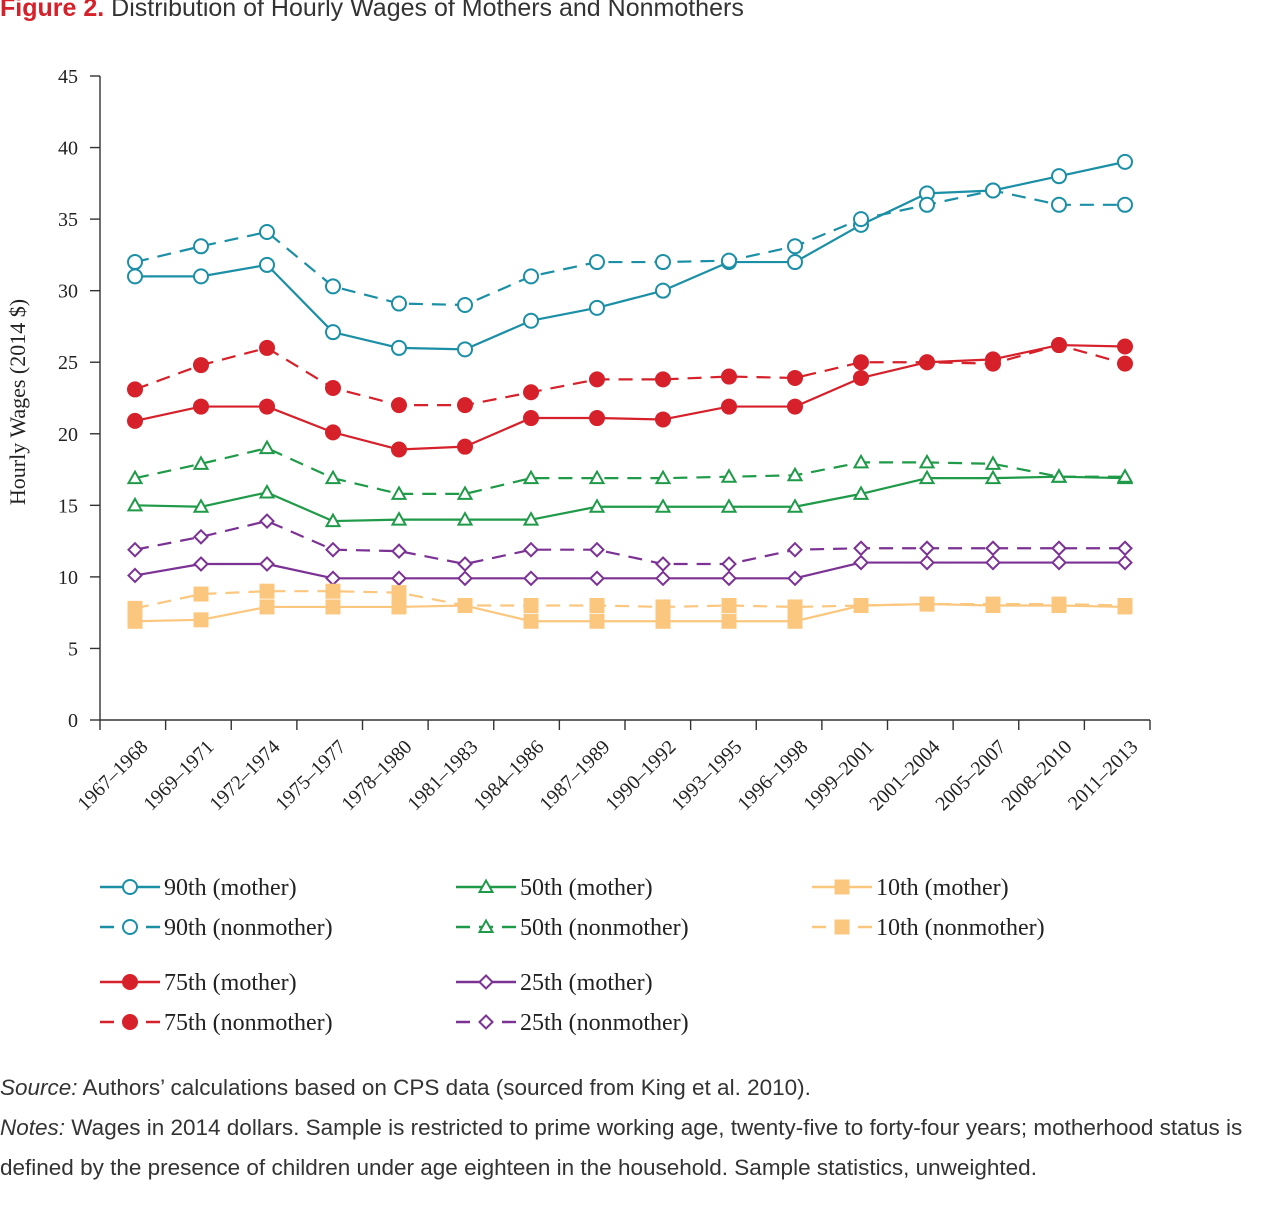  I want to click on x-tick-label: 1972–1974, so click(244, 775).